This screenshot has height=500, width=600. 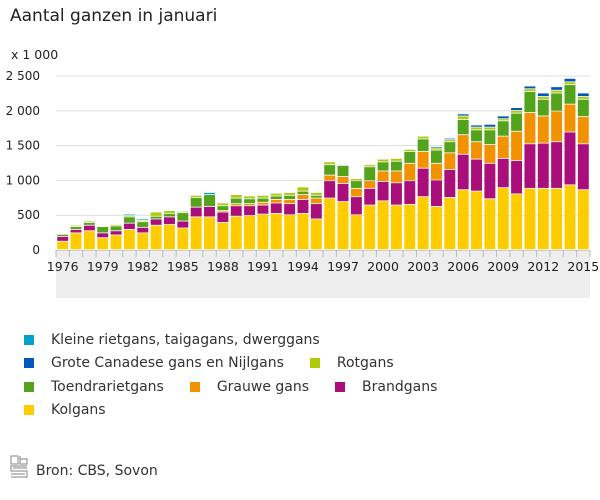 I want to click on legend-item: Toendrarietgans, so click(x=94, y=387).